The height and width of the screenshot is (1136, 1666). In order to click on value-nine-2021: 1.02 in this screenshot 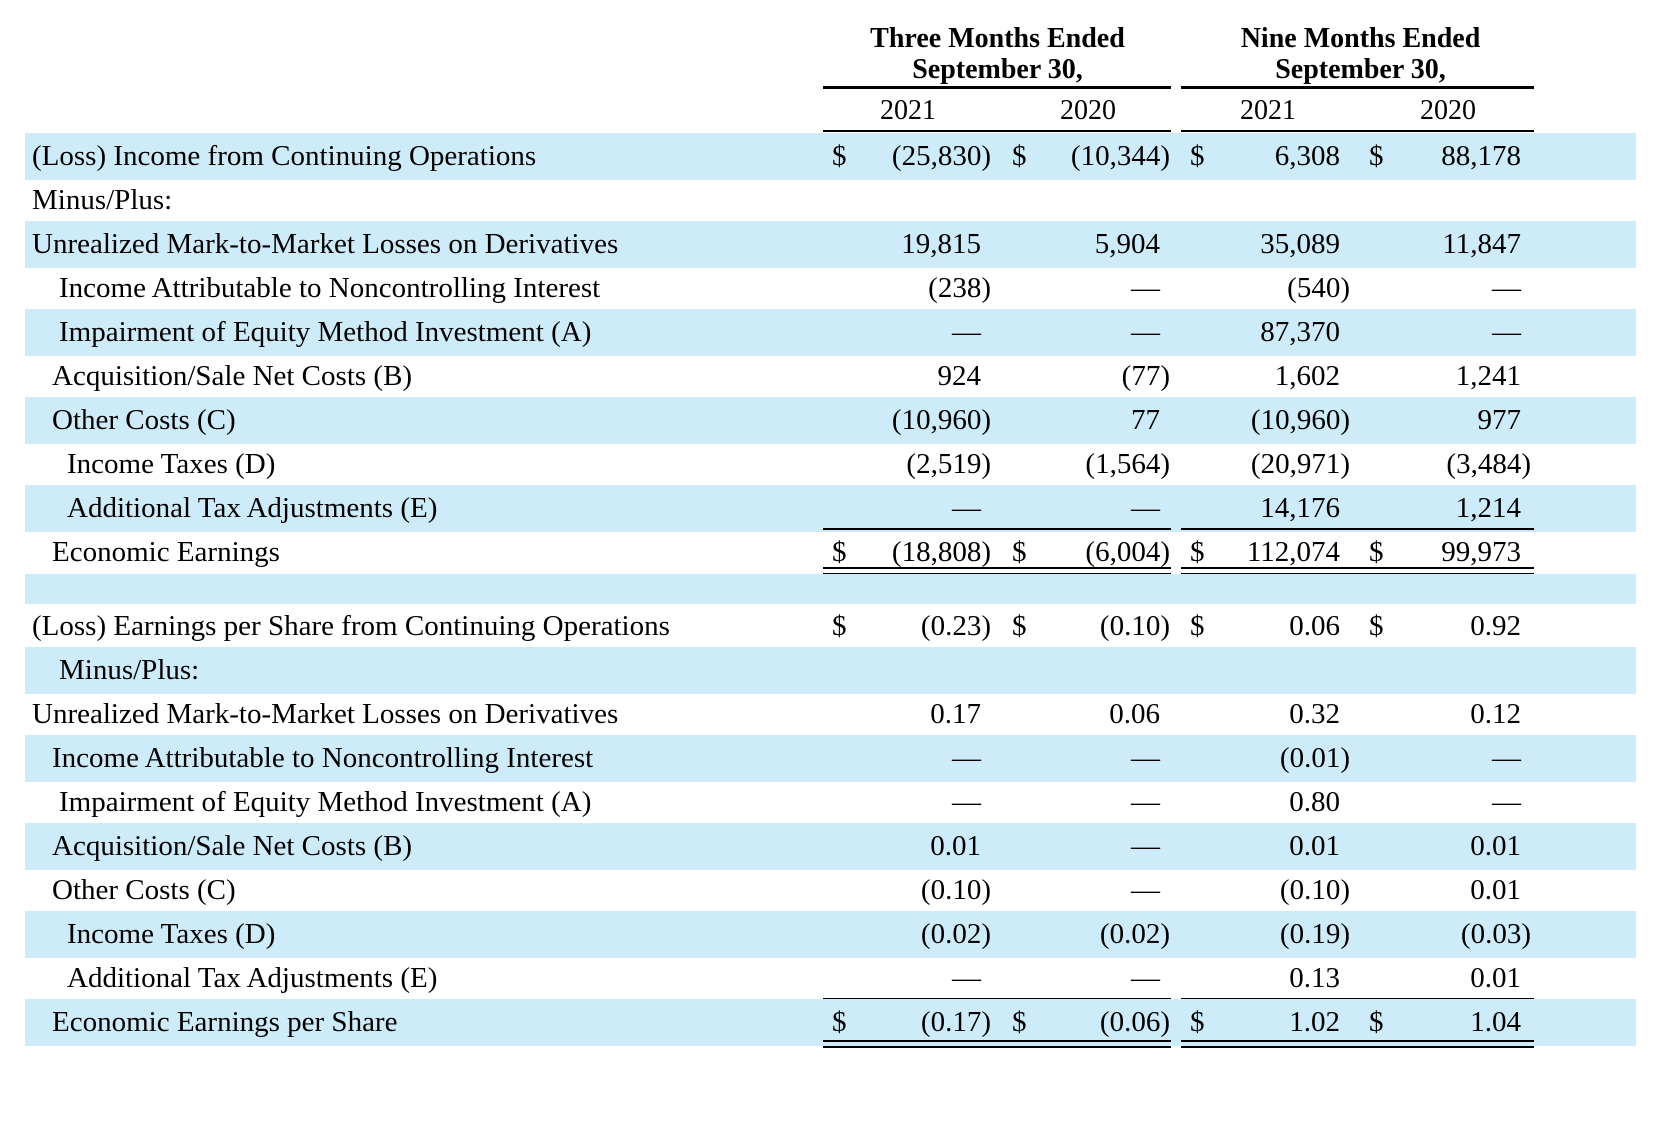, I will do `click(1314, 1022)`.